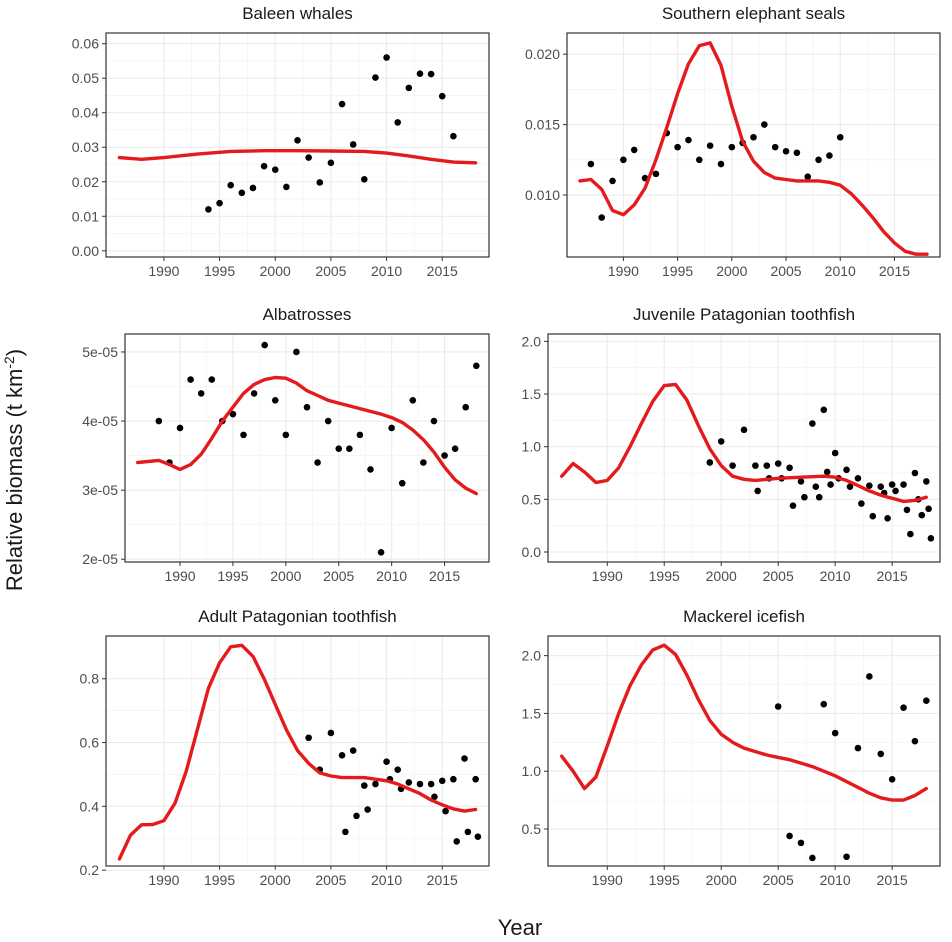 Image resolution: width=952 pixels, height=942 pixels. What do you see at coordinates (90, 679) in the screenshot?
I see `y-tick-label: 0.8` at bounding box center [90, 679].